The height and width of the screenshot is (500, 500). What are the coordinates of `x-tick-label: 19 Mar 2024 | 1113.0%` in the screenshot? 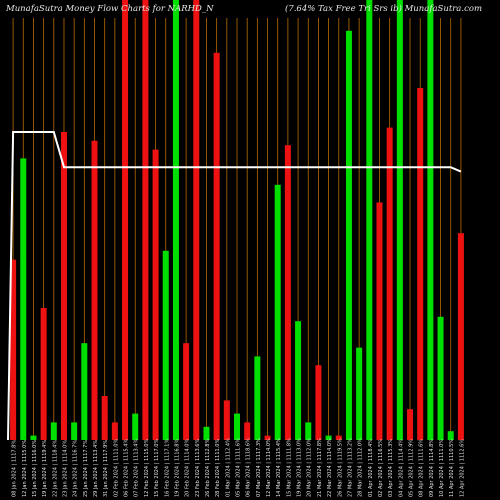 It's located at (300, 467).